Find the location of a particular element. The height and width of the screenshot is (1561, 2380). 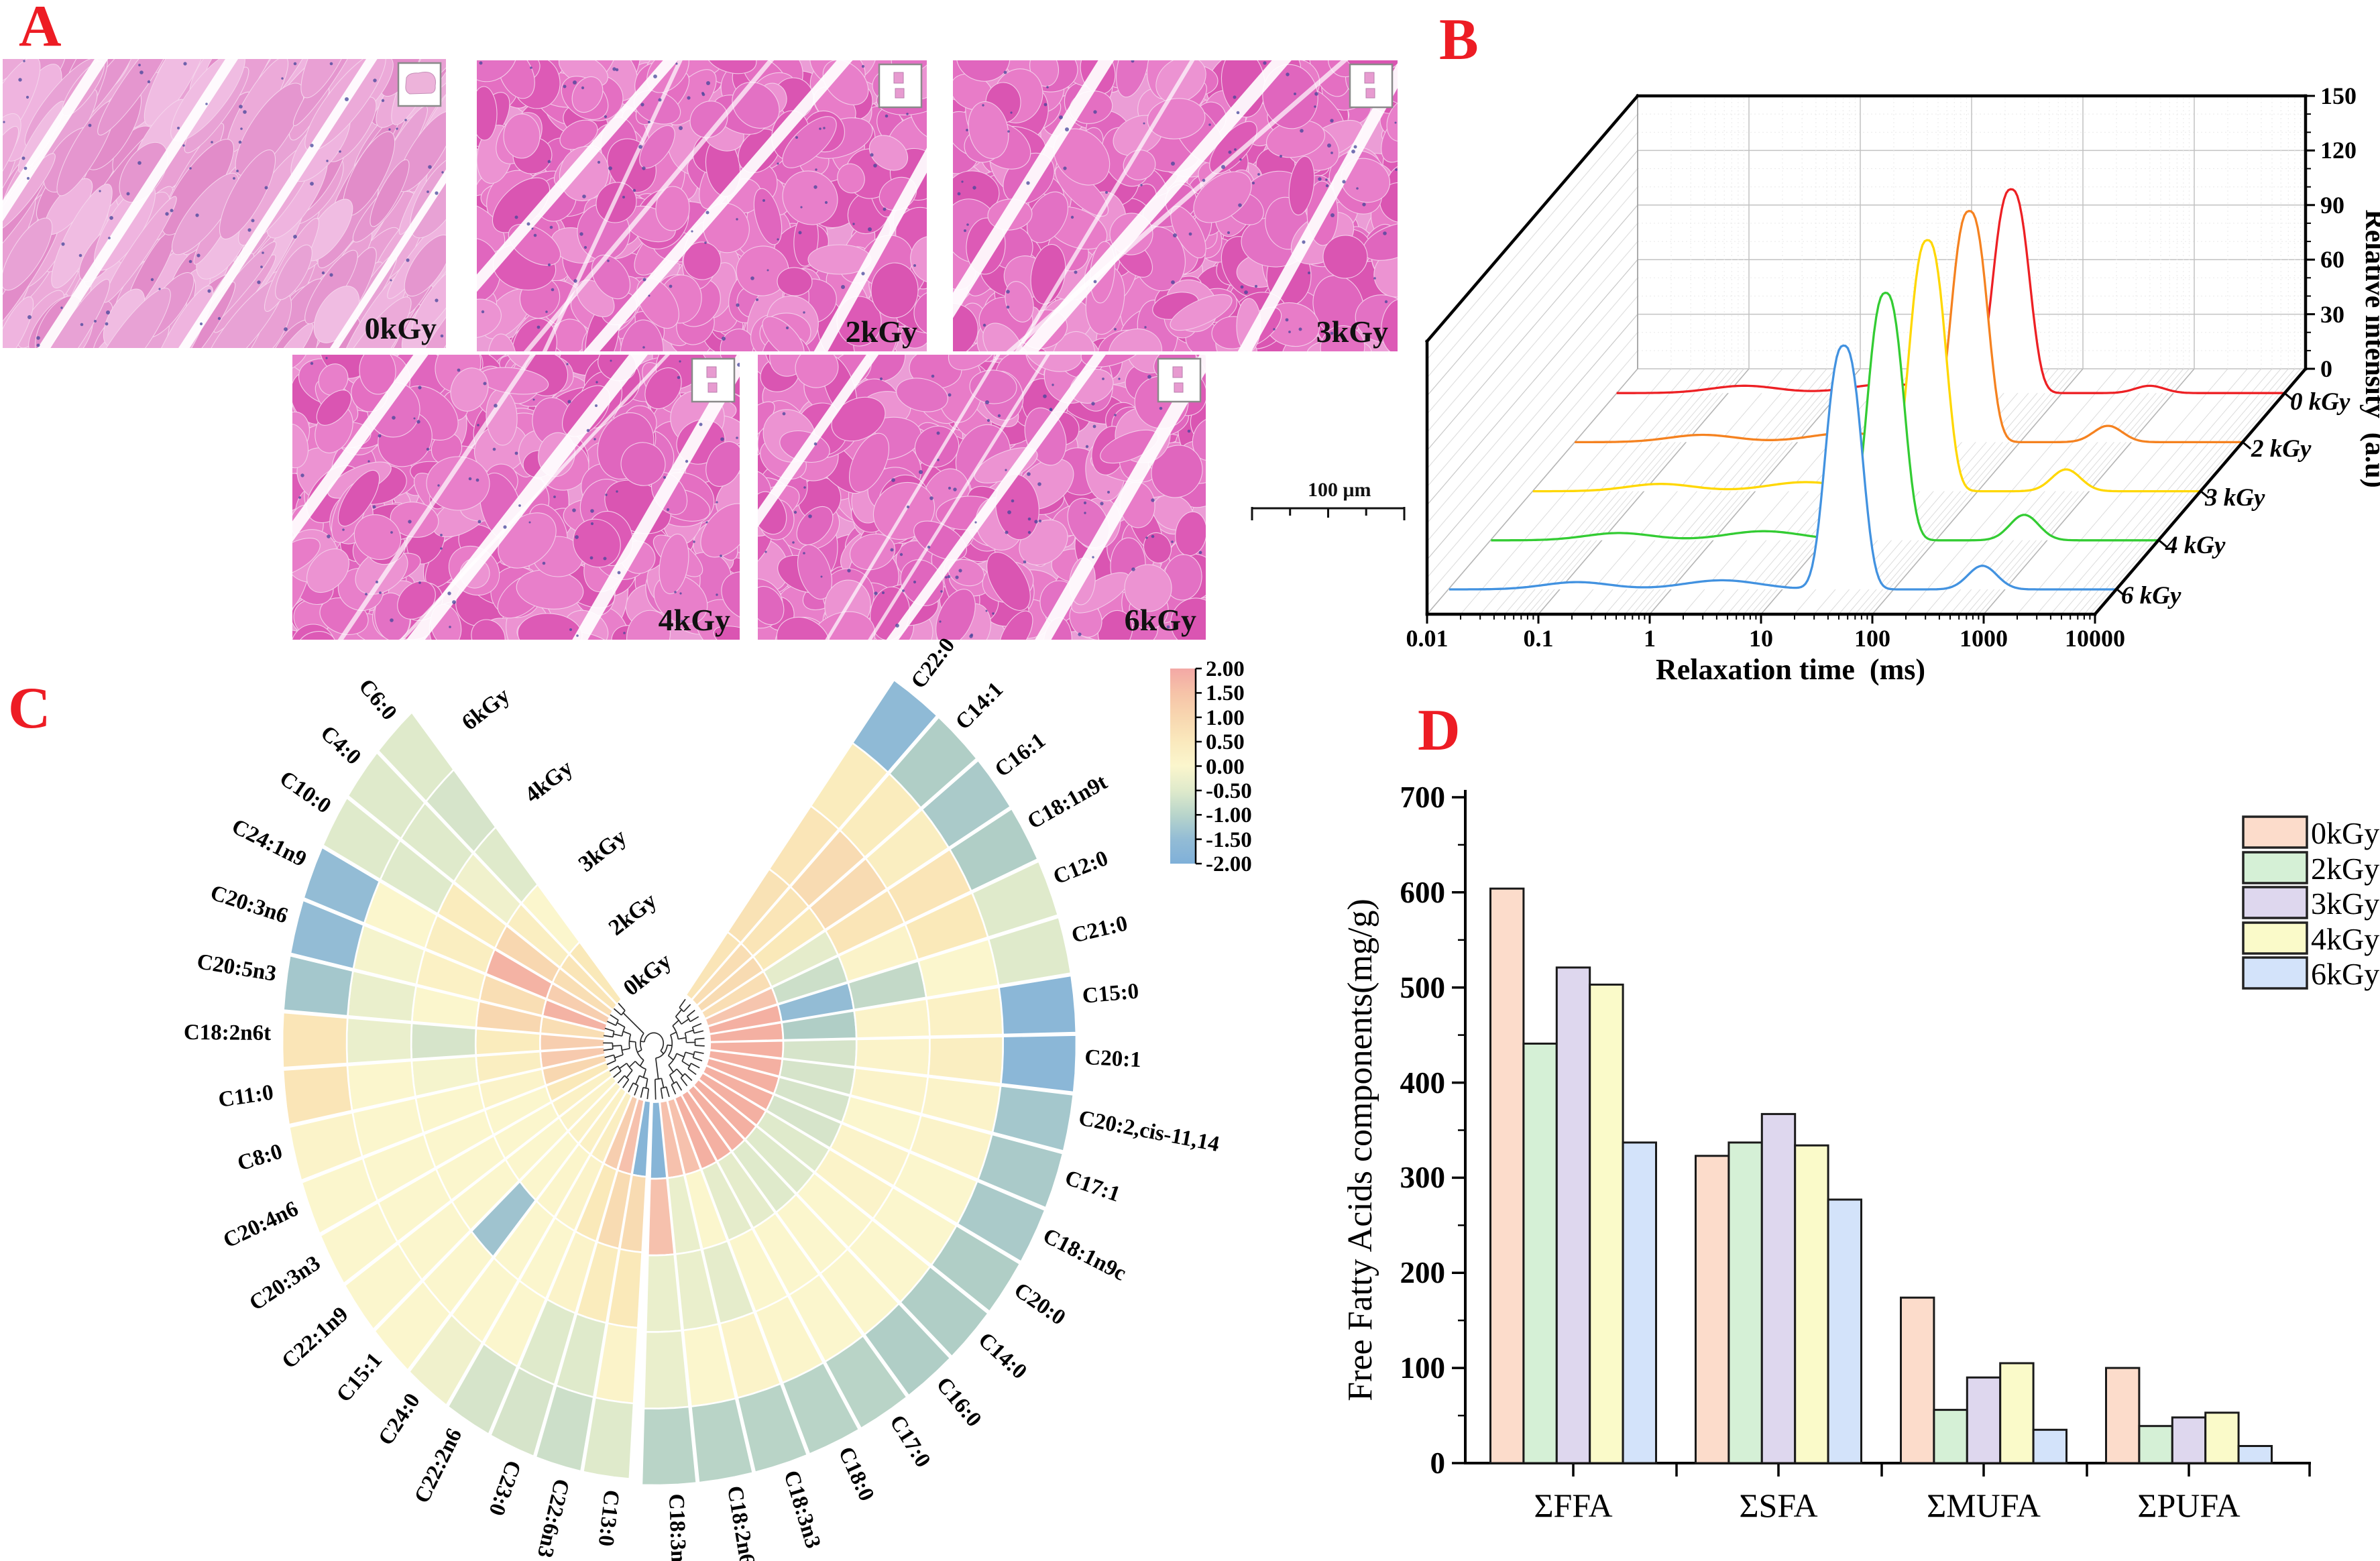

svg-text: ΣFFA is located at coordinates (1573, 1505).